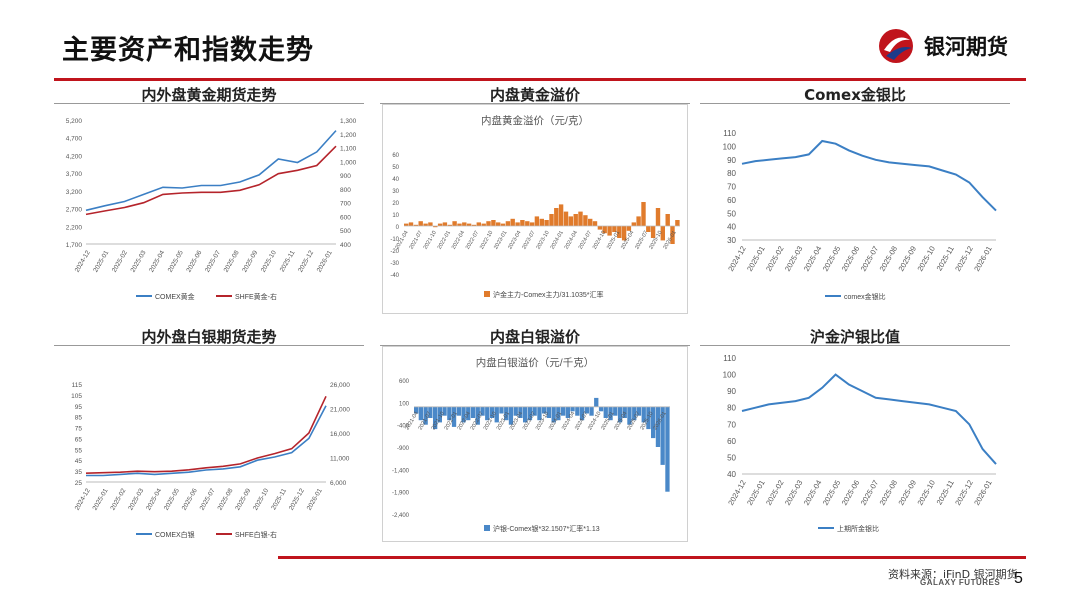 The width and height of the screenshot is (1080, 608). What do you see at coordinates (256, 534) in the screenshot?
I see `legend-series-2: SHFE白银-右` at bounding box center [256, 534].